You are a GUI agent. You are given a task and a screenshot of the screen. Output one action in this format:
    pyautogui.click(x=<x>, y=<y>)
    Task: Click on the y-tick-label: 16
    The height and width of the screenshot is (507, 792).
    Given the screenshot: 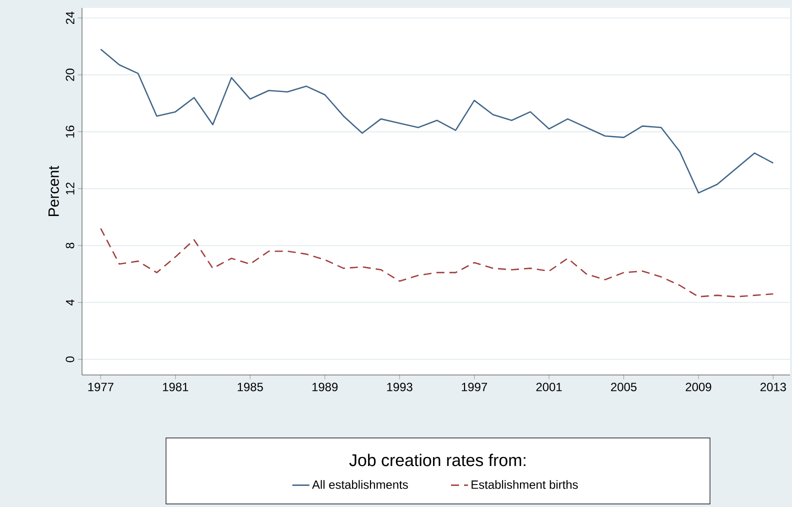 What is the action you would take?
    pyautogui.click(x=70, y=132)
    